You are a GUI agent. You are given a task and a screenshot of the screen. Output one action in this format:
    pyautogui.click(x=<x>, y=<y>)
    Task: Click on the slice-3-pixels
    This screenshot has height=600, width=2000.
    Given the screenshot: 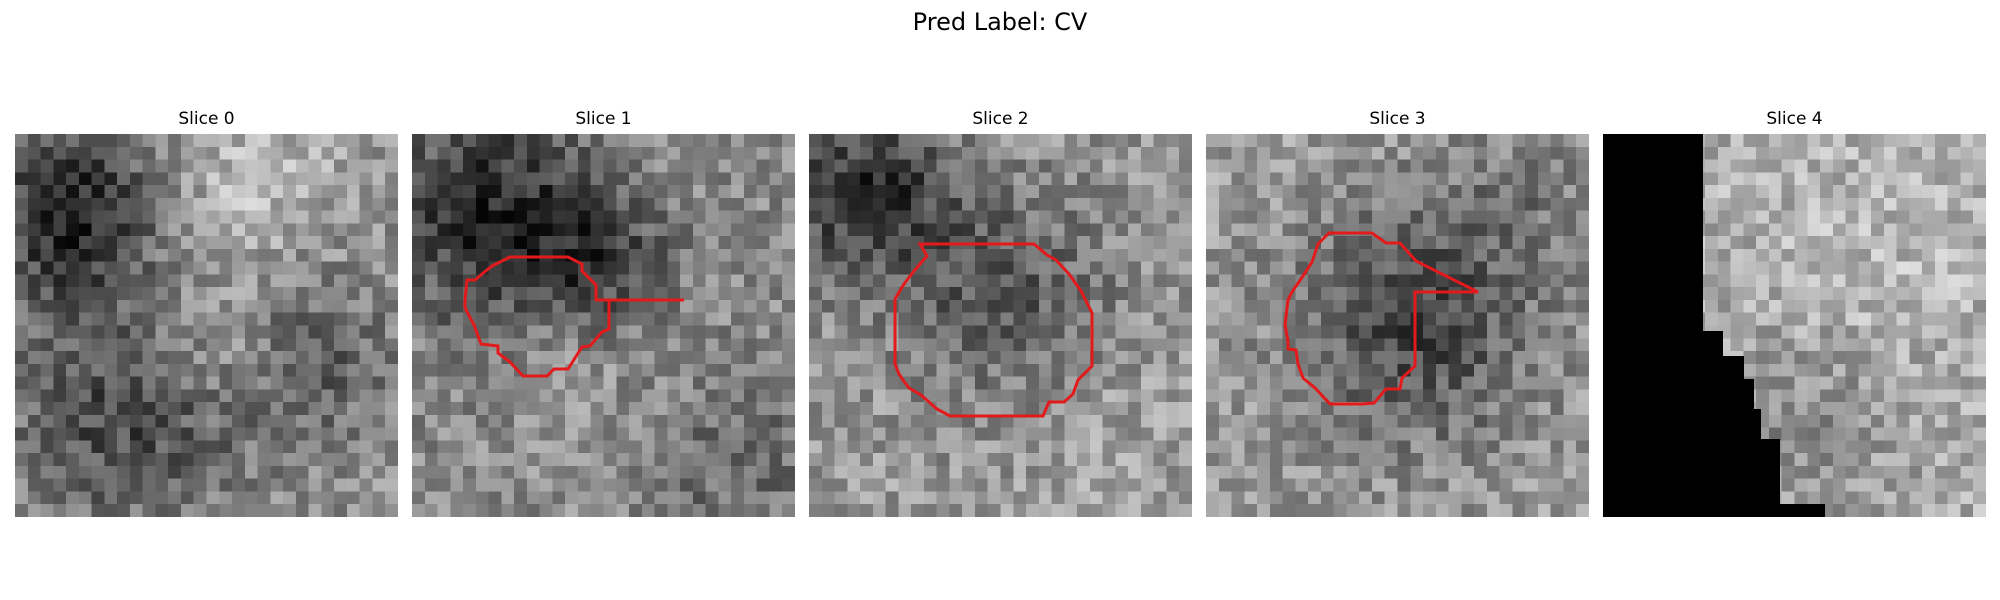 What is the action you would take?
    pyautogui.click(x=1397, y=325)
    